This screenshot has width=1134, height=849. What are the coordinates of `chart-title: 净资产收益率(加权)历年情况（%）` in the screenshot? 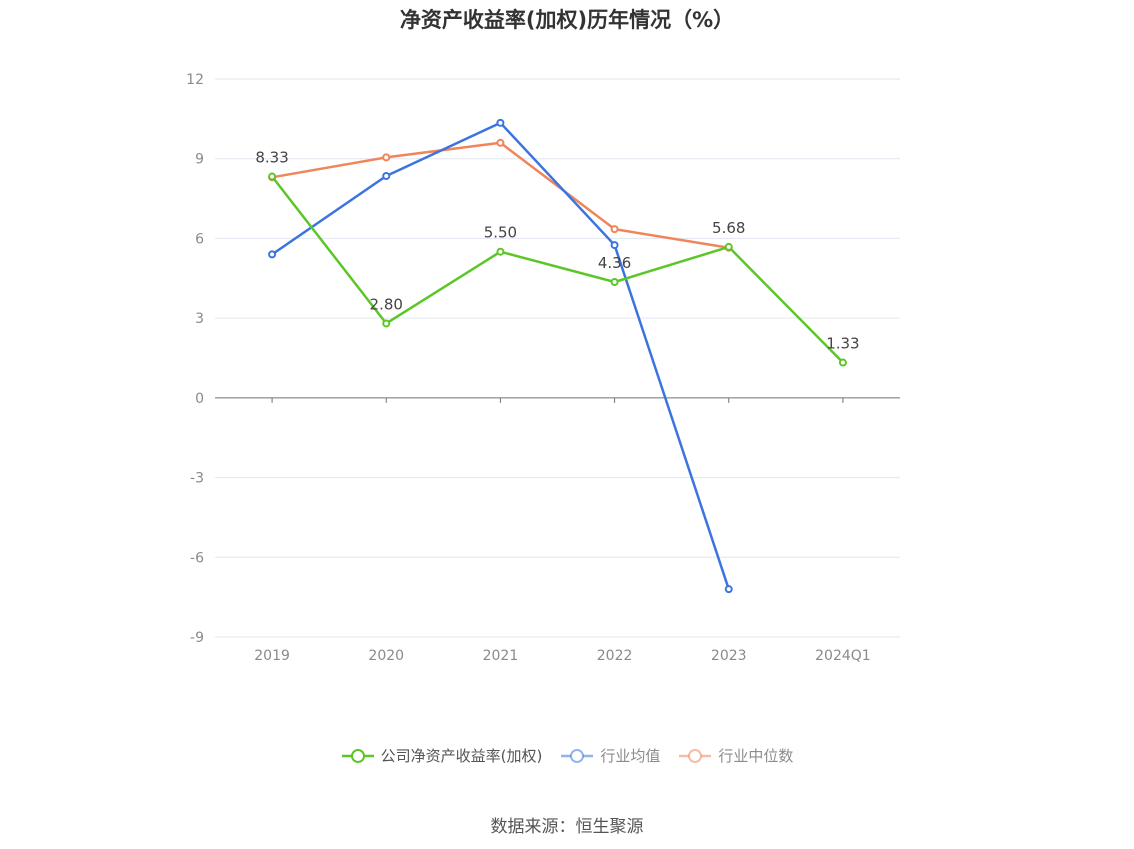 It's located at (567, 20).